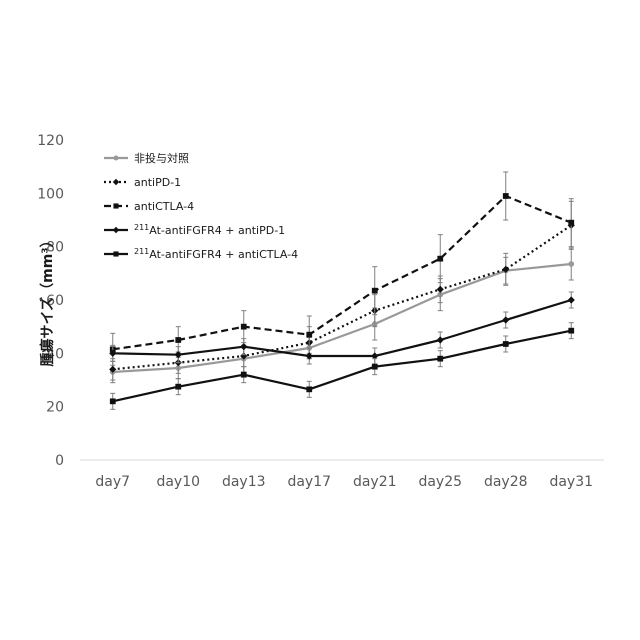 This screenshot has height=640, width=640. I want to click on legend-label: 211At-antiFGFR4 + antiCTLA-4, so click(216, 254).